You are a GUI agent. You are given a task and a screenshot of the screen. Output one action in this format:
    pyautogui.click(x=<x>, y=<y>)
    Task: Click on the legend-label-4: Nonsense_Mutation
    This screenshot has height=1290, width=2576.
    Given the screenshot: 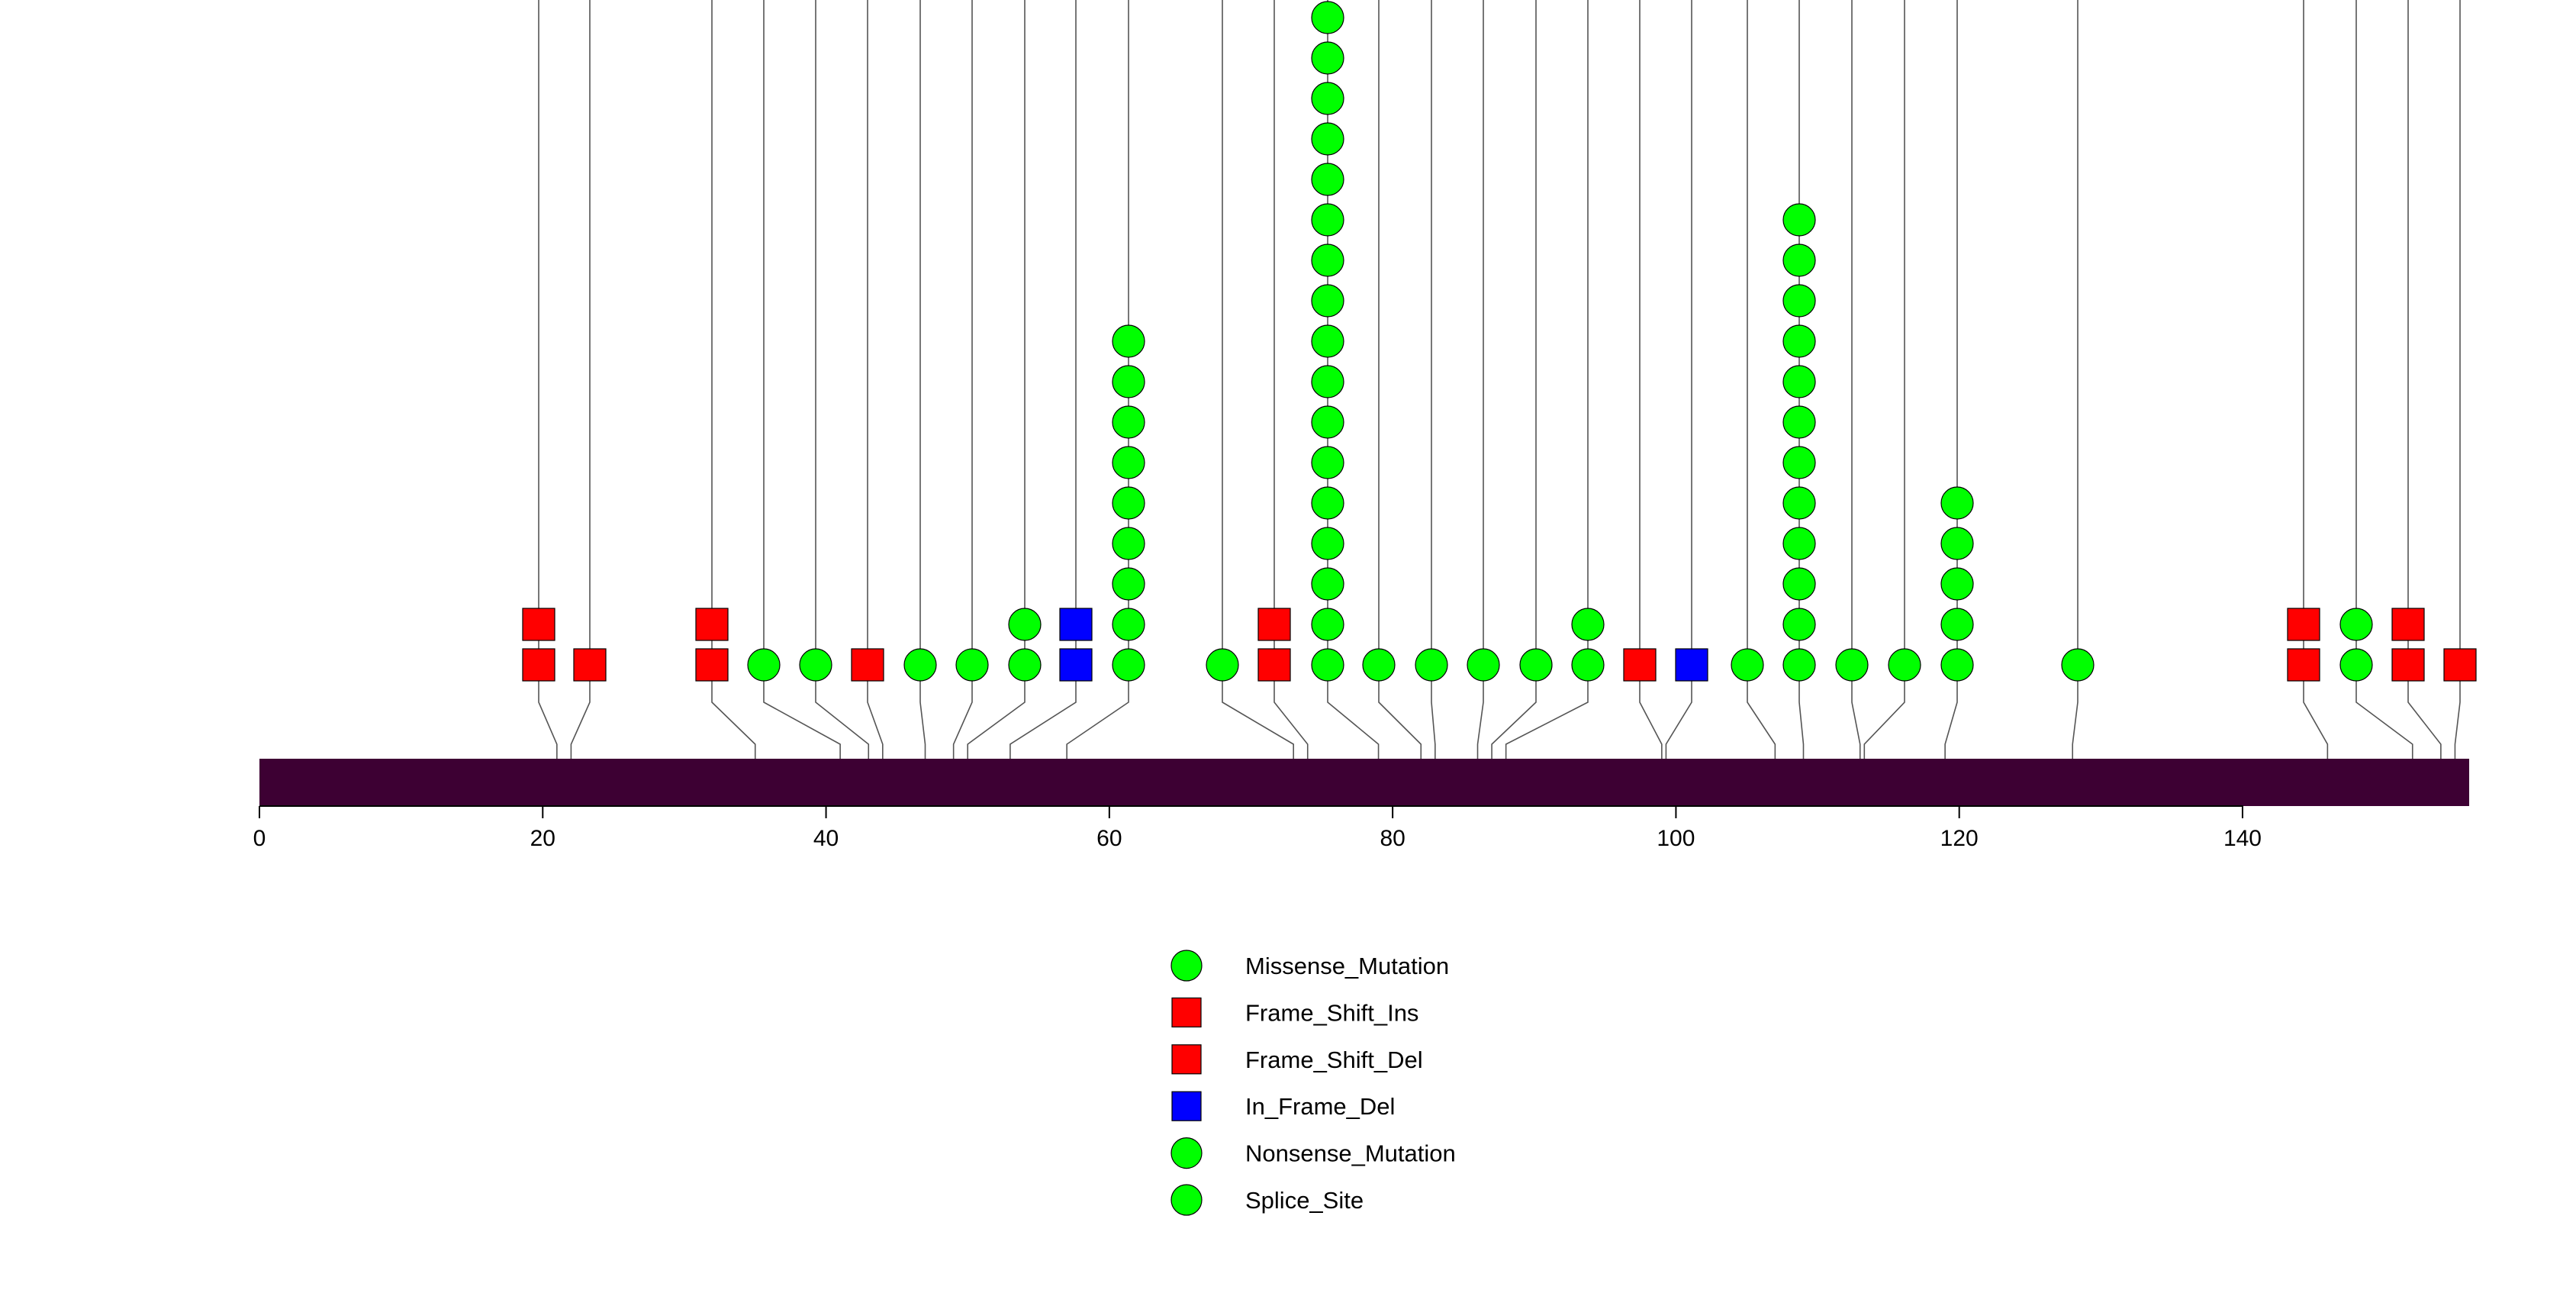 What is the action you would take?
    pyautogui.click(x=1350, y=1153)
    